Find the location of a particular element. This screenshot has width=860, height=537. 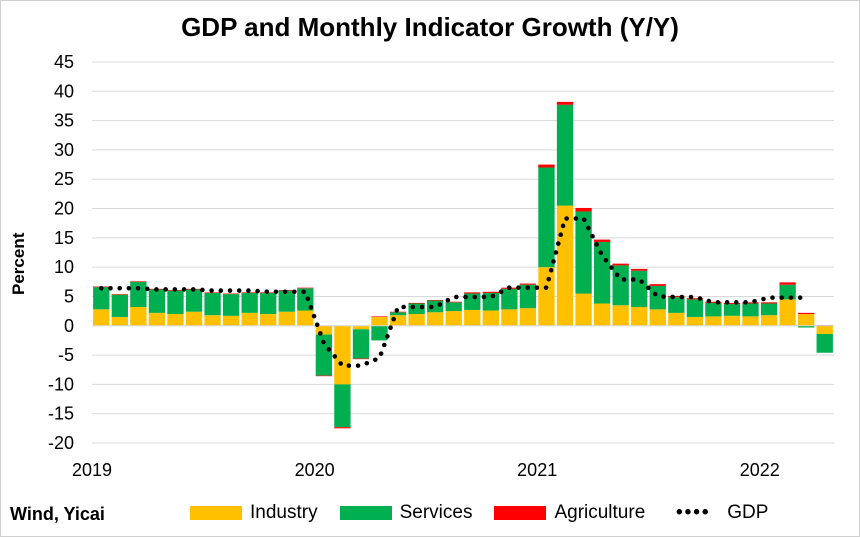

legend-label-gdp: GDP is located at coordinates (748, 512).